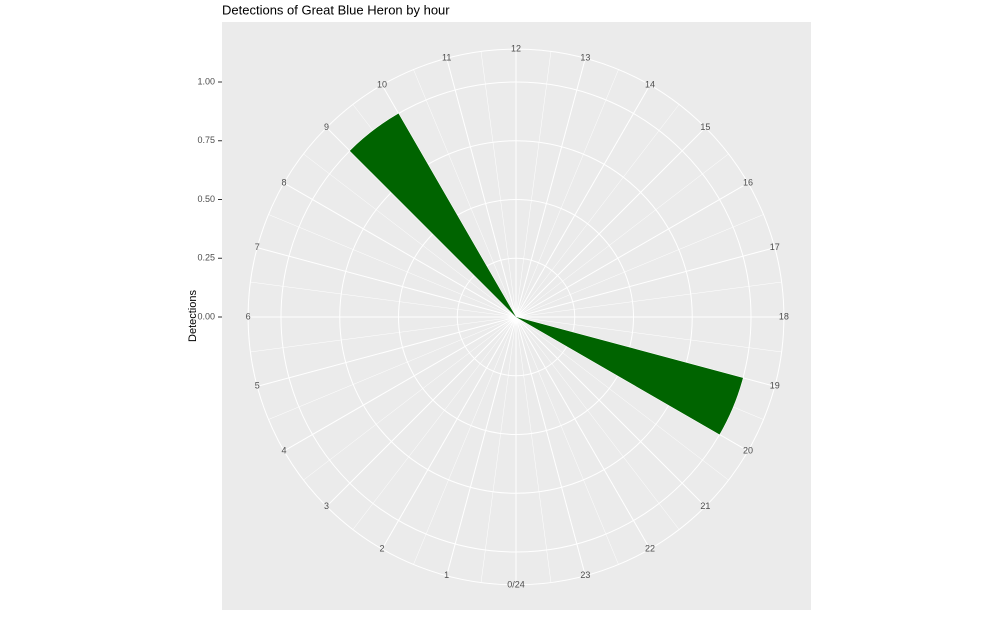 This screenshot has width=1000, height=636. Describe the element at coordinates (382, 548) in the screenshot. I see `x-tick-label: 2` at that location.